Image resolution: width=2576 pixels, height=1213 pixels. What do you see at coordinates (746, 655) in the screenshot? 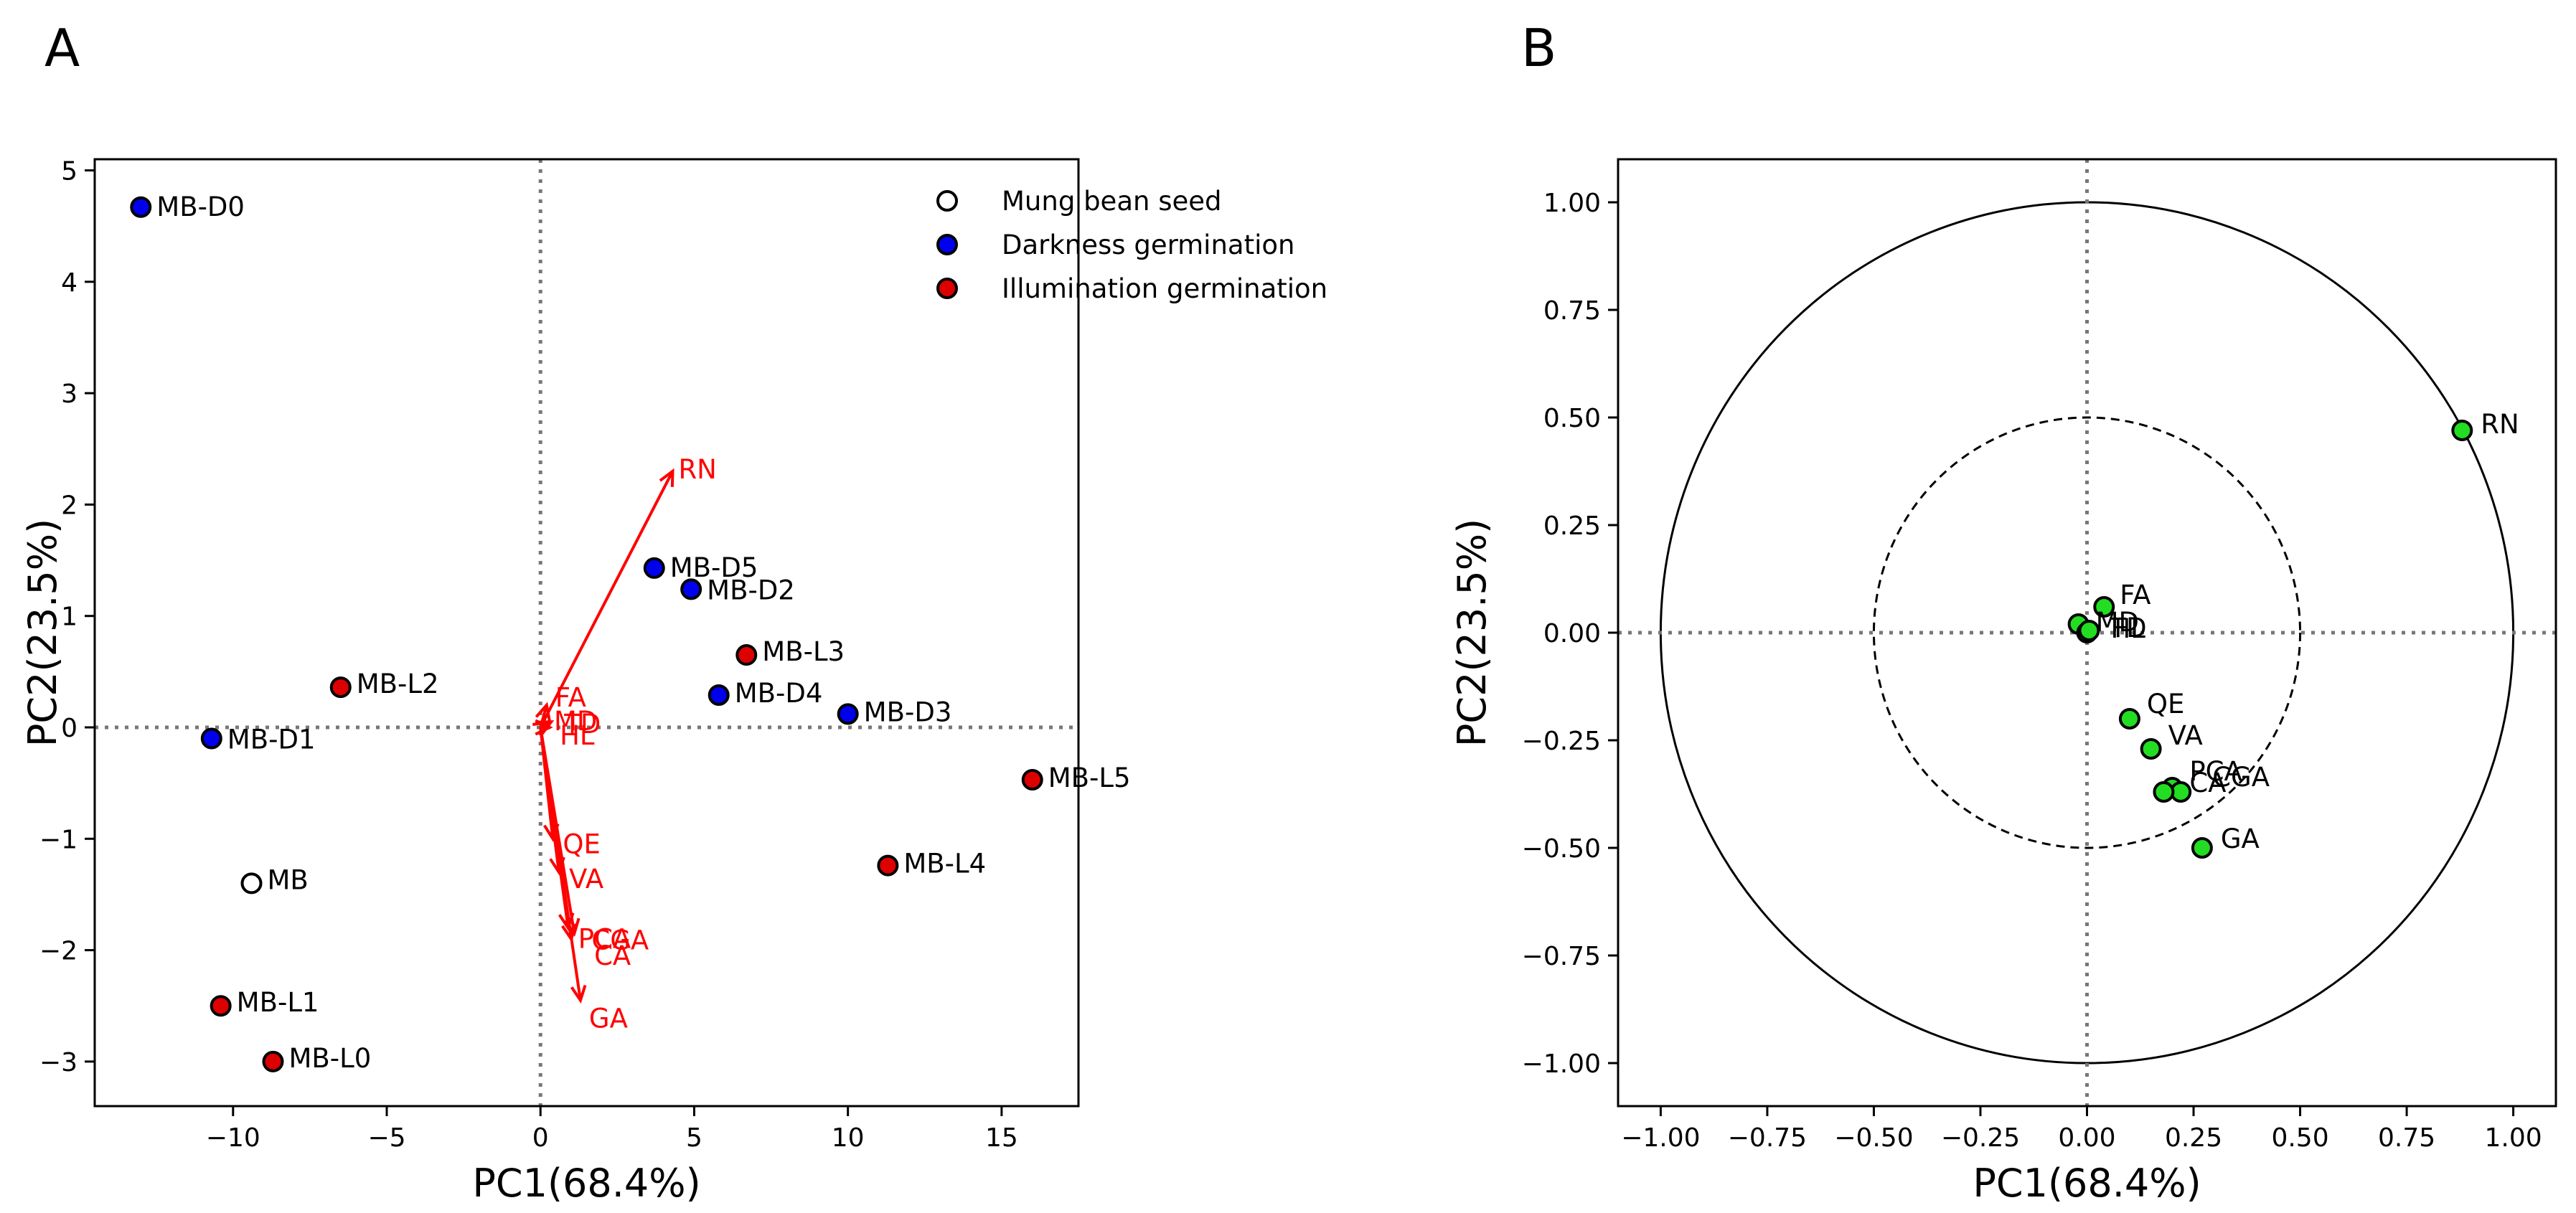
I see `point-a-mb-l3` at bounding box center [746, 655].